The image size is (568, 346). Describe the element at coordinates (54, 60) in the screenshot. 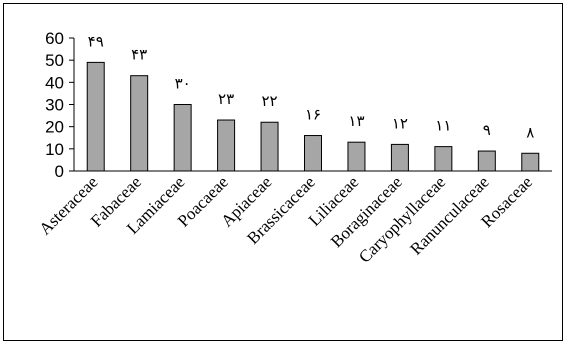

I see `y-tick-label: 50` at that location.